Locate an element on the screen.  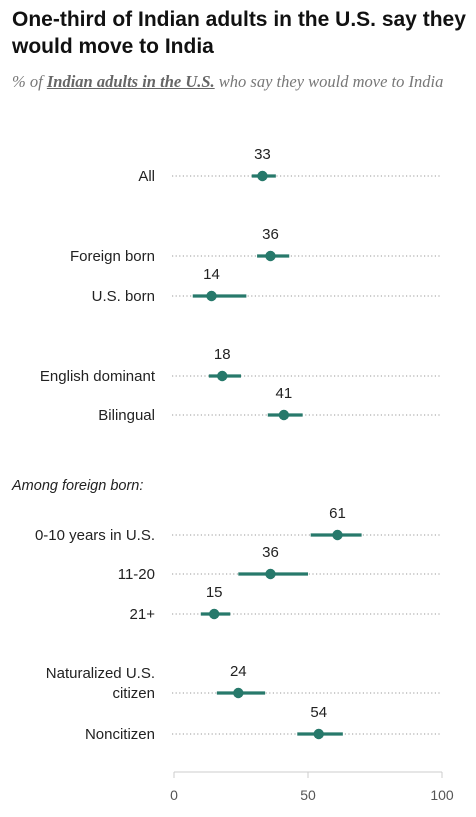
value-label: 15 is located at coordinates (214, 592).